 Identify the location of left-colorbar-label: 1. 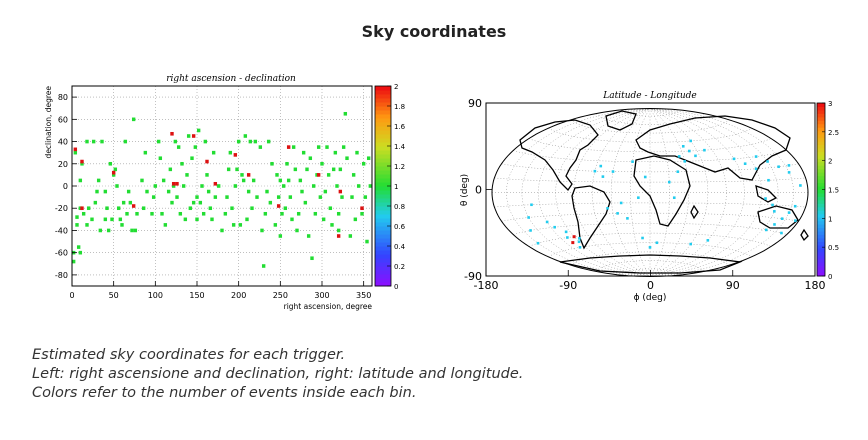
(396, 187).